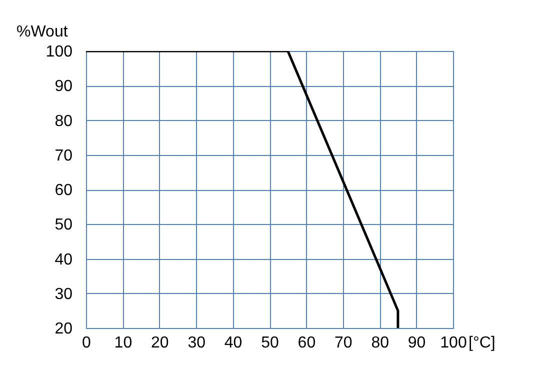 The width and height of the screenshot is (548, 378). I want to click on y-tick-label: 80, so click(63, 121).